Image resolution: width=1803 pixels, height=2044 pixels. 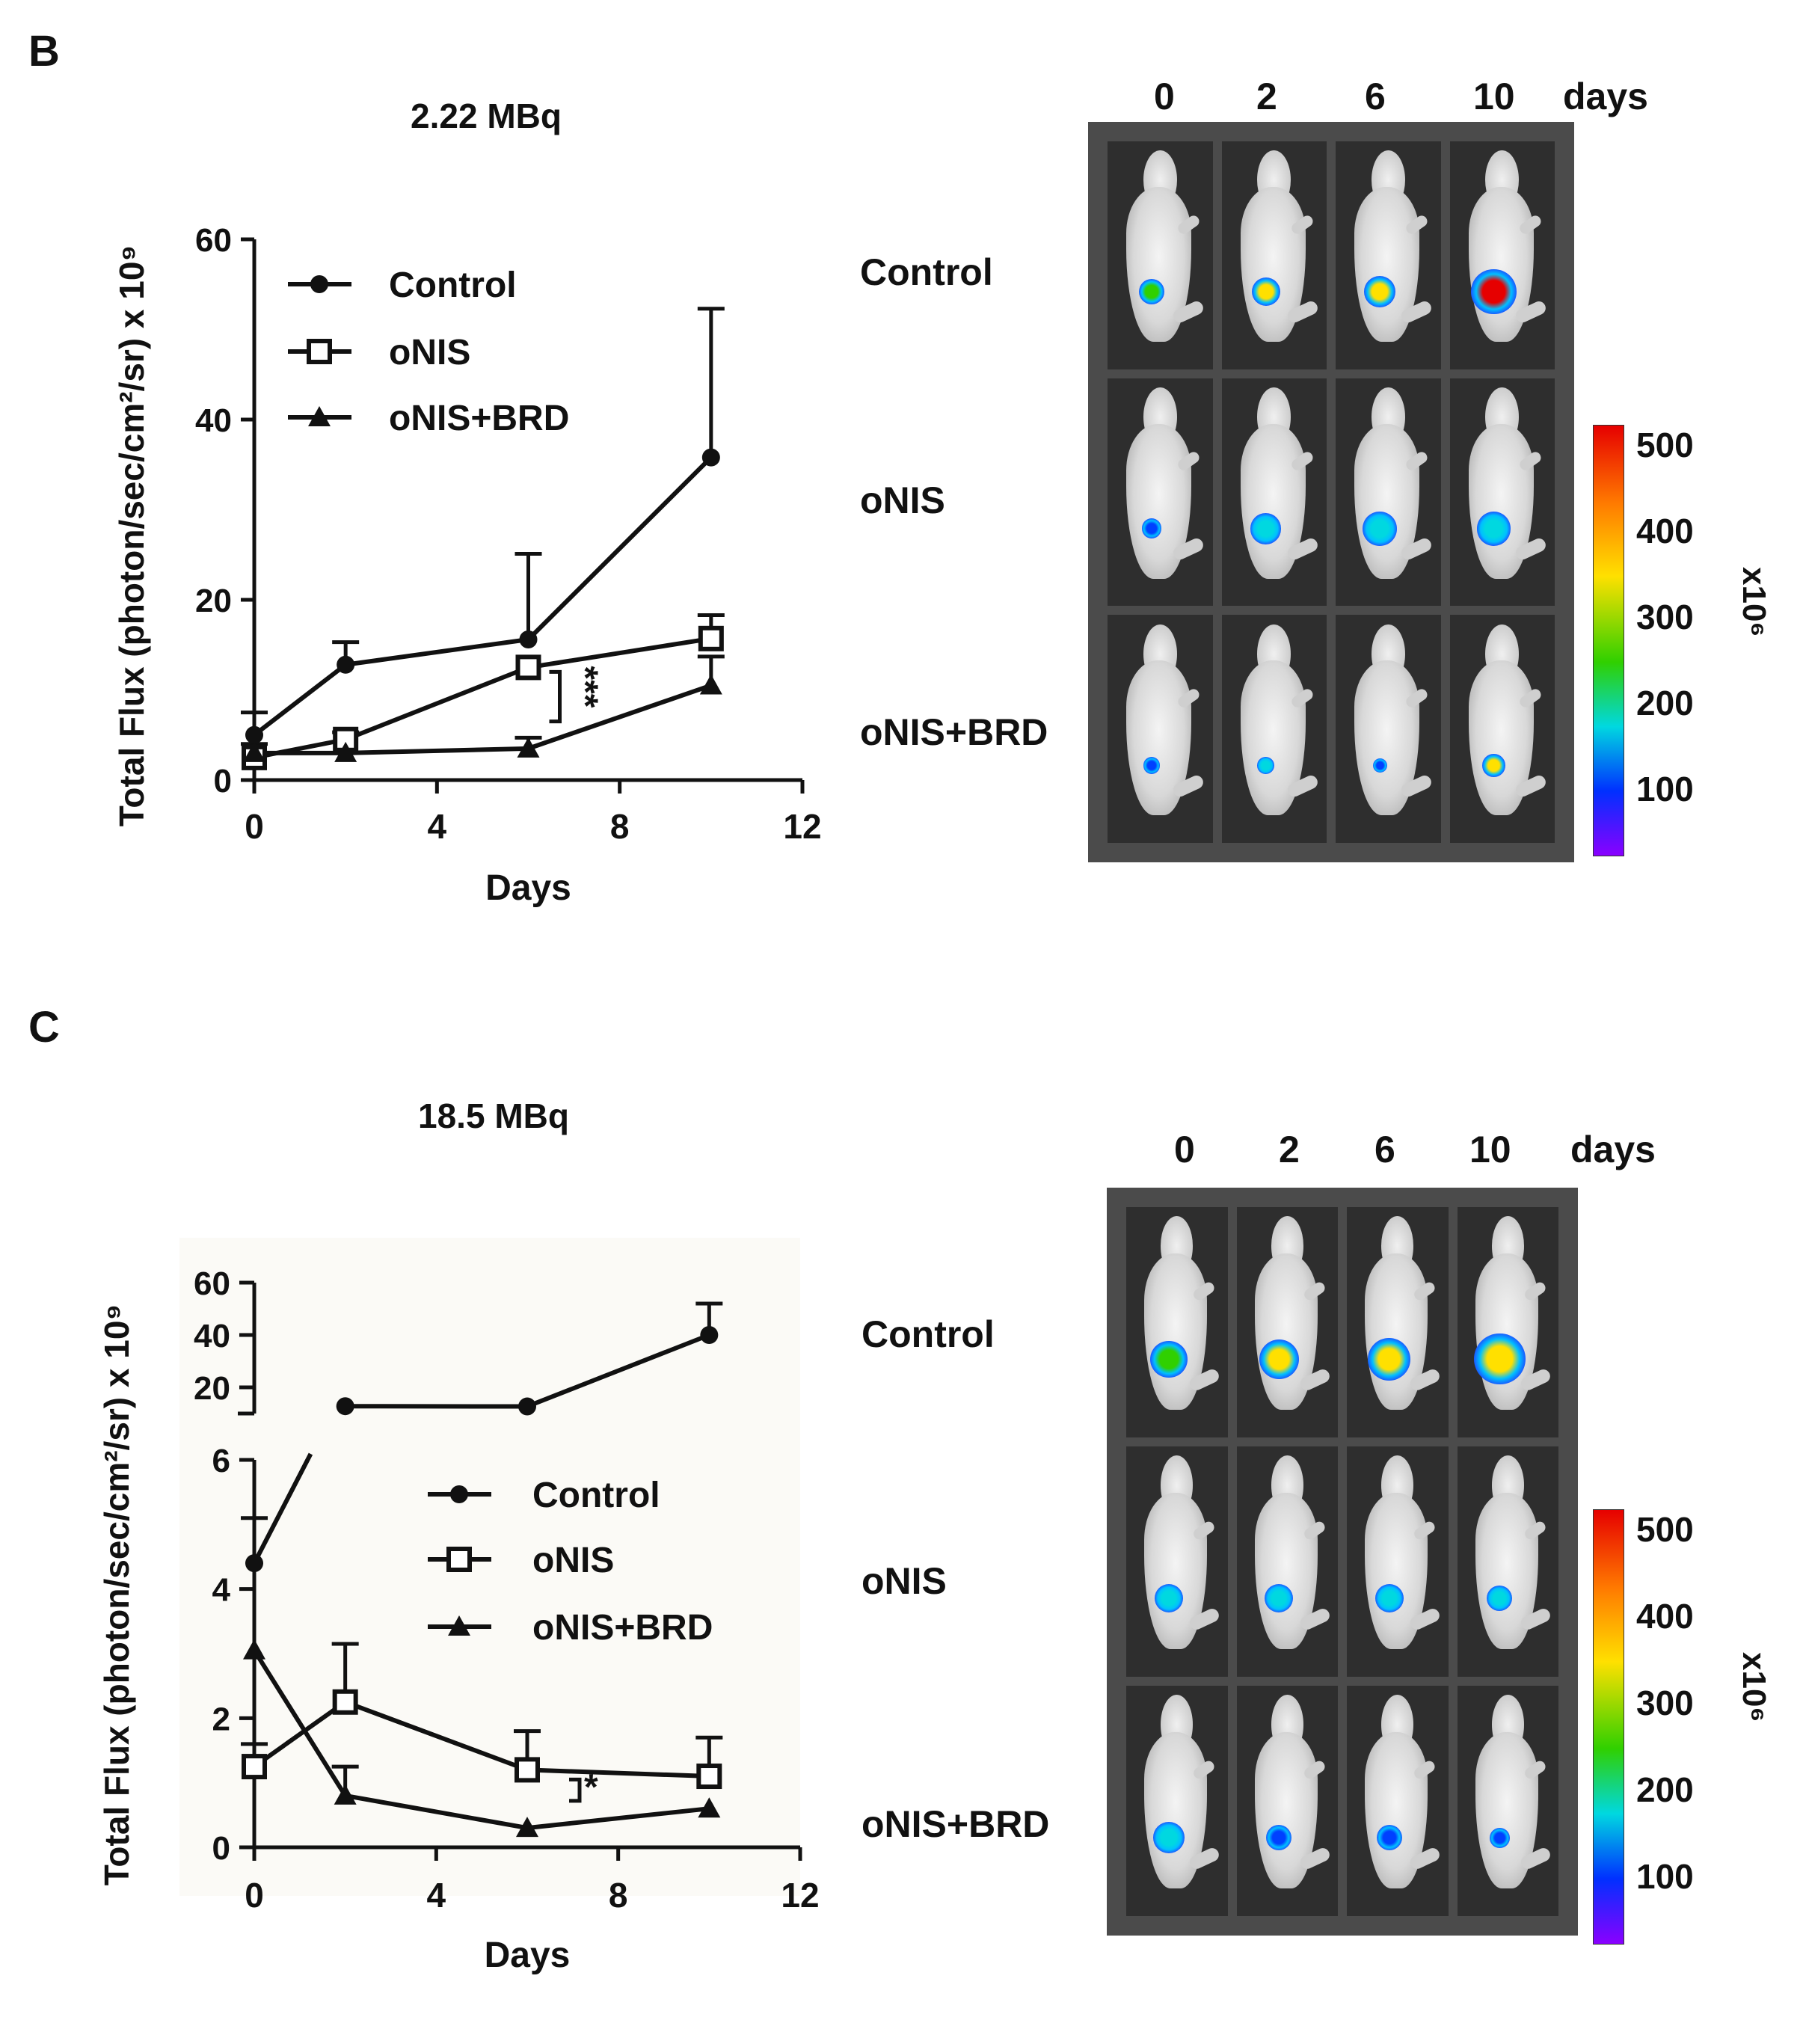 What do you see at coordinates (1665, 1703) in the screenshot?
I see `colorbar-tick-label: 300` at bounding box center [1665, 1703].